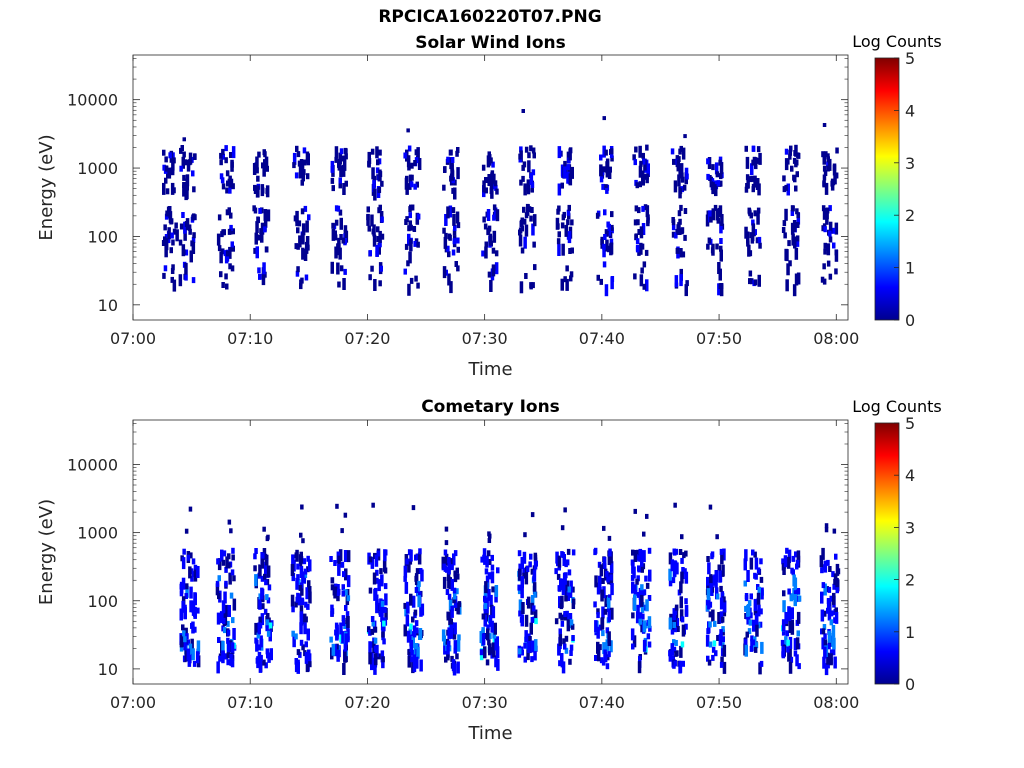  What do you see at coordinates (910, 320) in the screenshot?
I see `colorbar-tick-label: 0` at bounding box center [910, 320].